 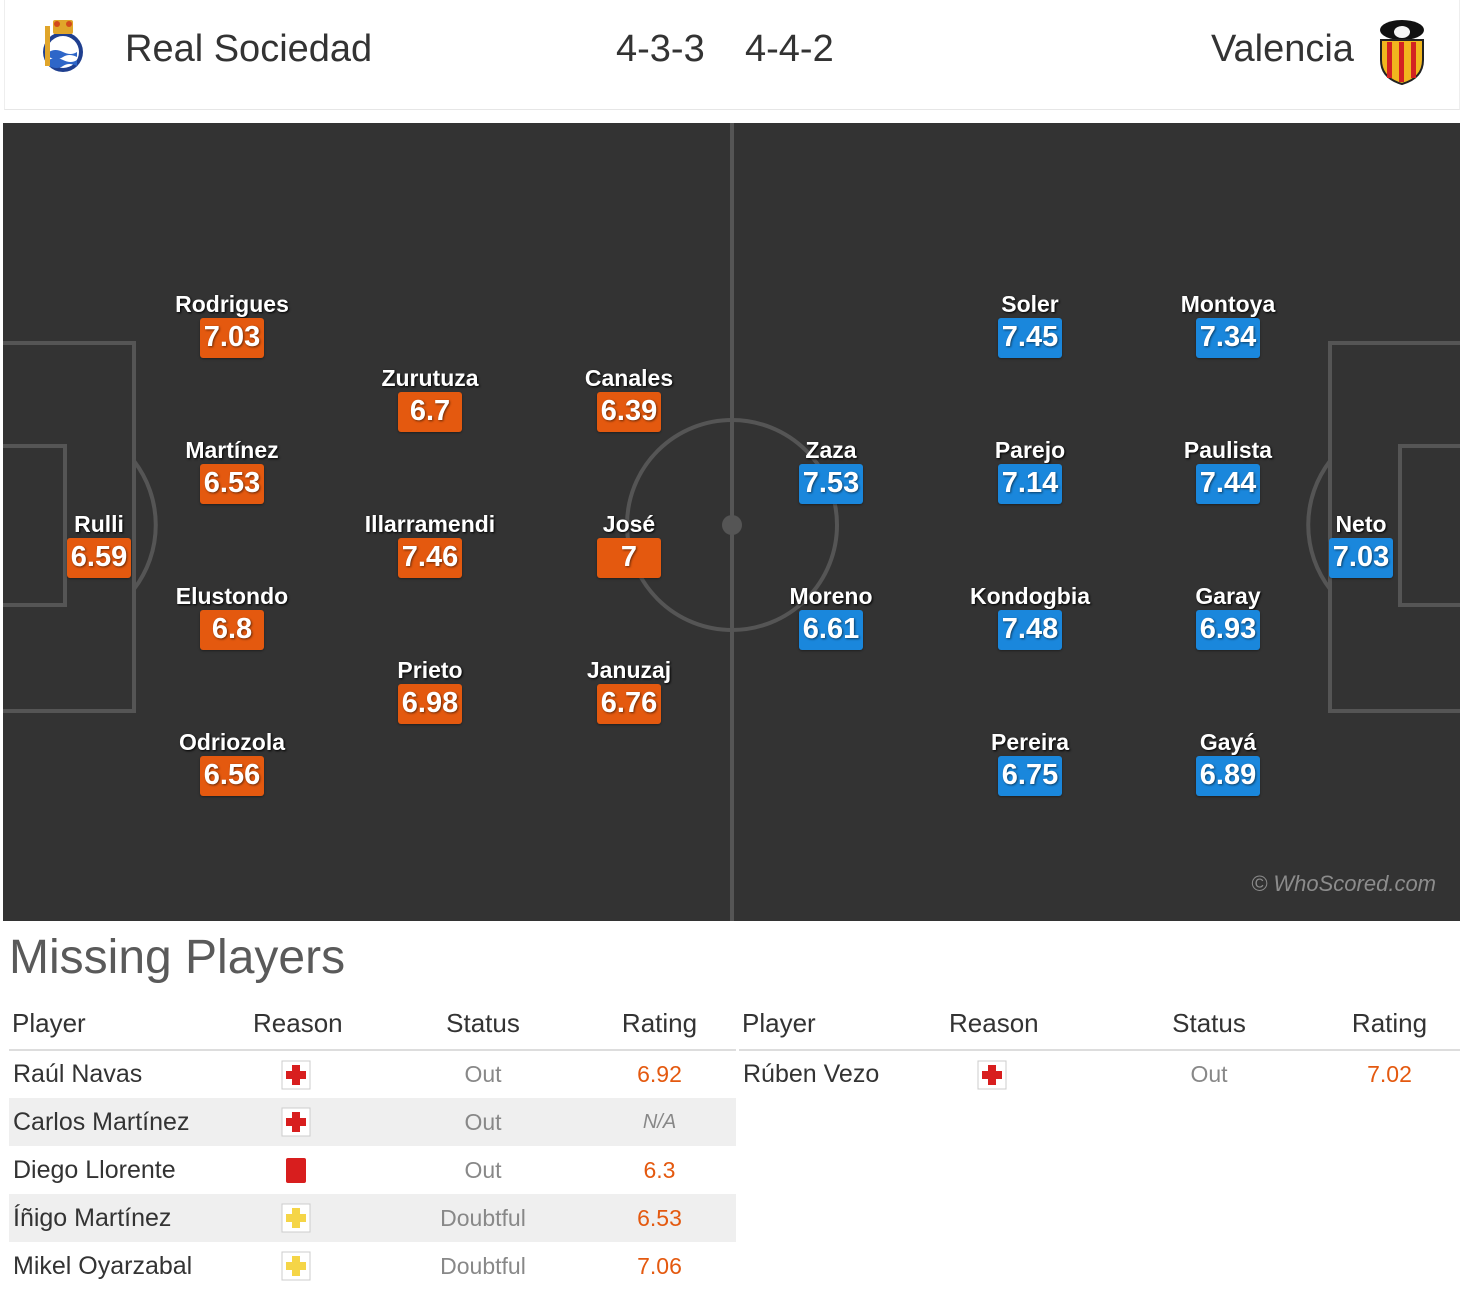 I want to click on player-rating: 7.34, so click(x=1228, y=338).